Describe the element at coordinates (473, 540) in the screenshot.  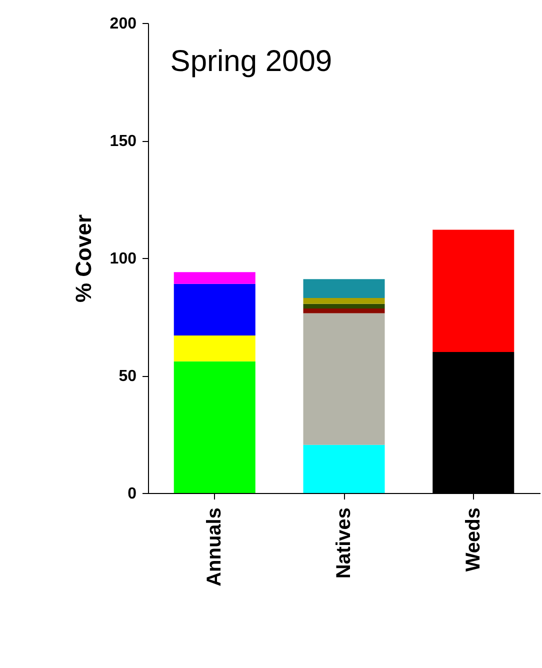
I see `x-tick-label: Weeds` at that location.